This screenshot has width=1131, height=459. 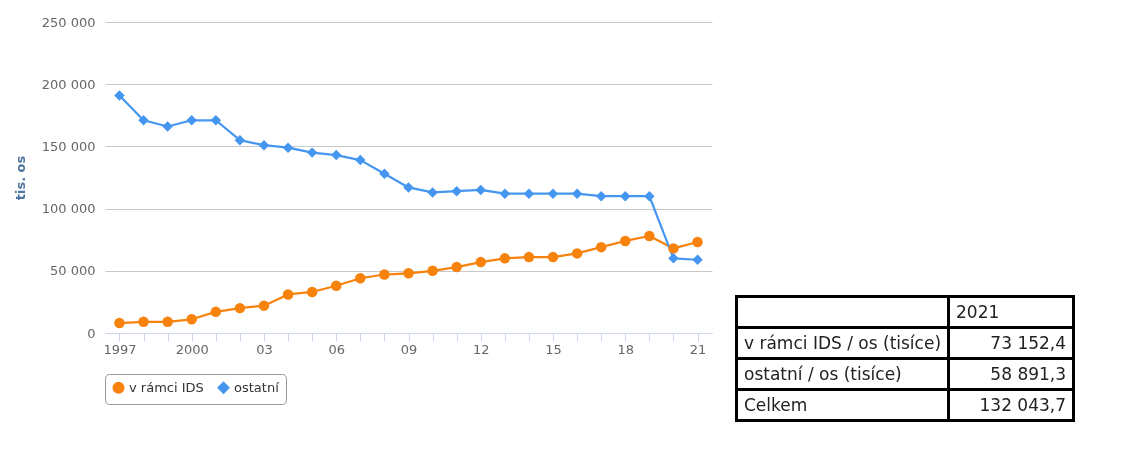 I want to click on y-tick-label: 100 000, so click(x=68, y=209).